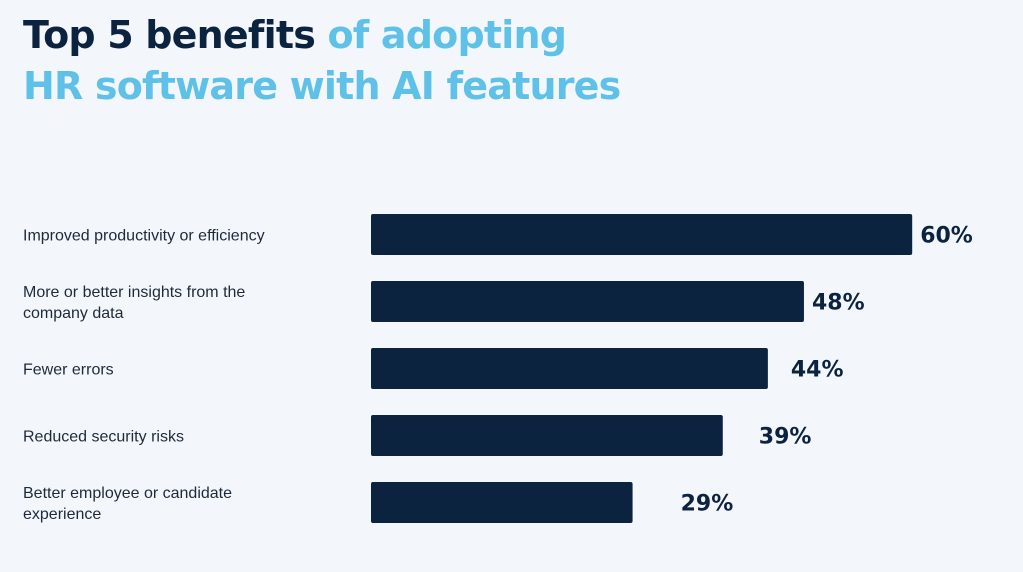  What do you see at coordinates (127, 504) in the screenshot?
I see `category-label: Better employee or candidate experience` at bounding box center [127, 504].